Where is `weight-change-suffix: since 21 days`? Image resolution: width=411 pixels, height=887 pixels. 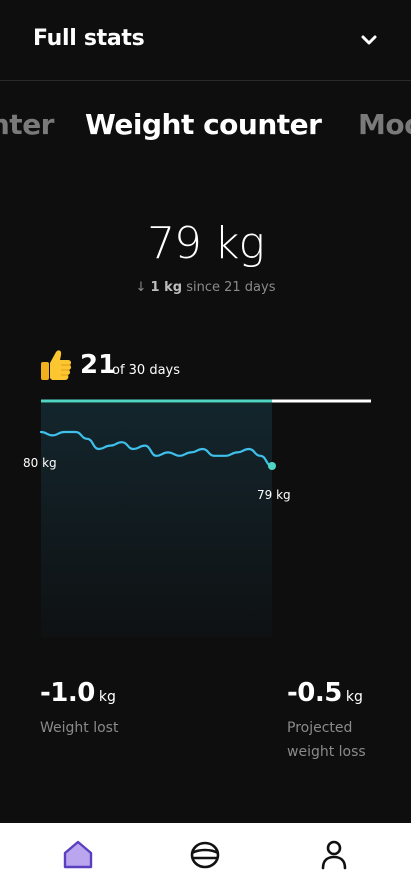 weight-change-suffix: since 21 days is located at coordinates (231, 287).